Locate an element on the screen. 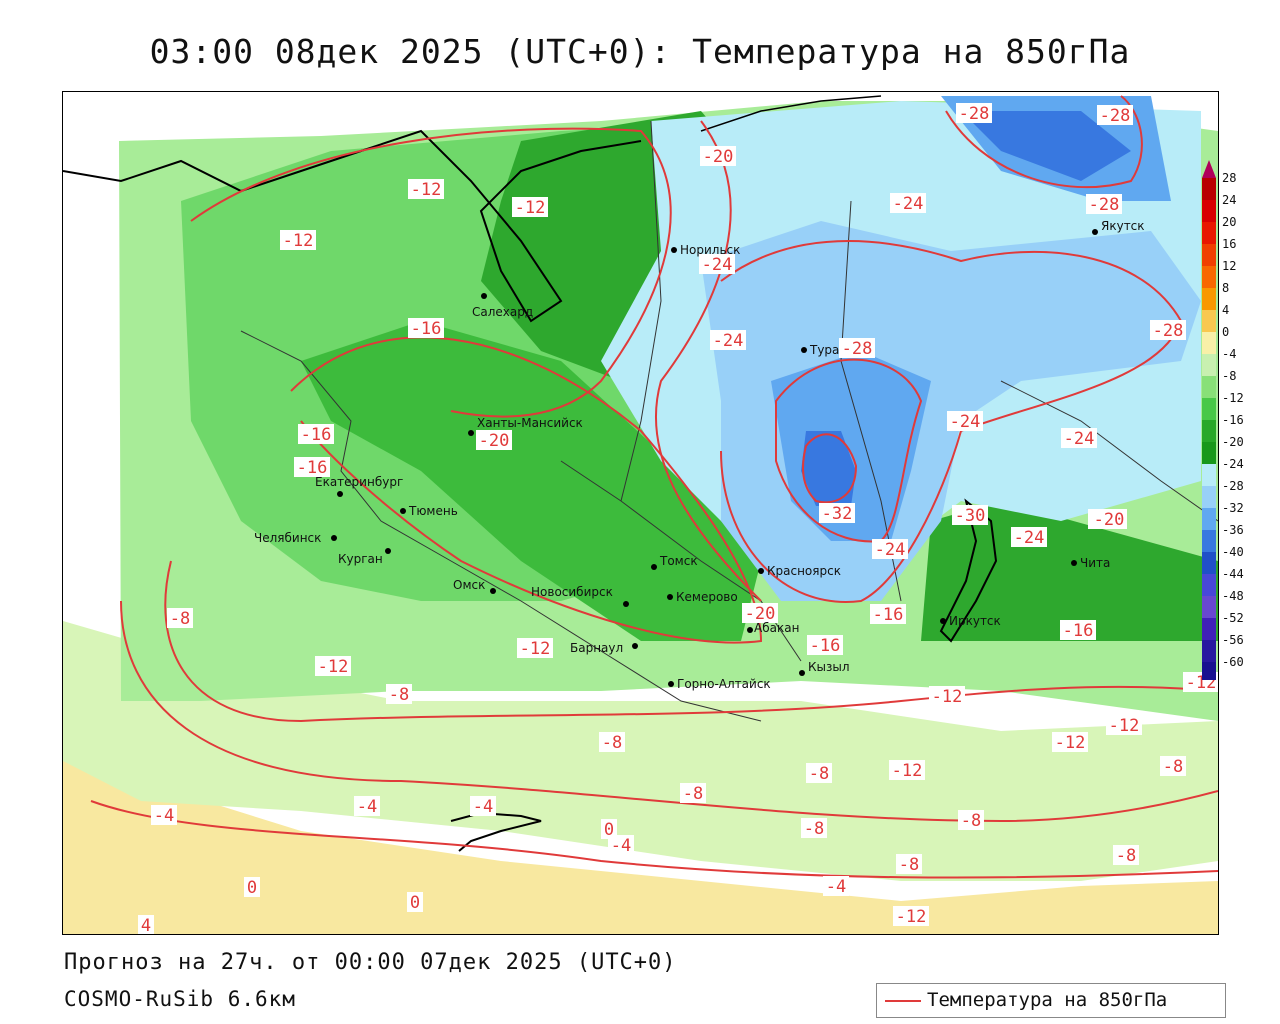 The height and width of the screenshot is (1024, 1280). city-label: Салехард is located at coordinates (502, 312).